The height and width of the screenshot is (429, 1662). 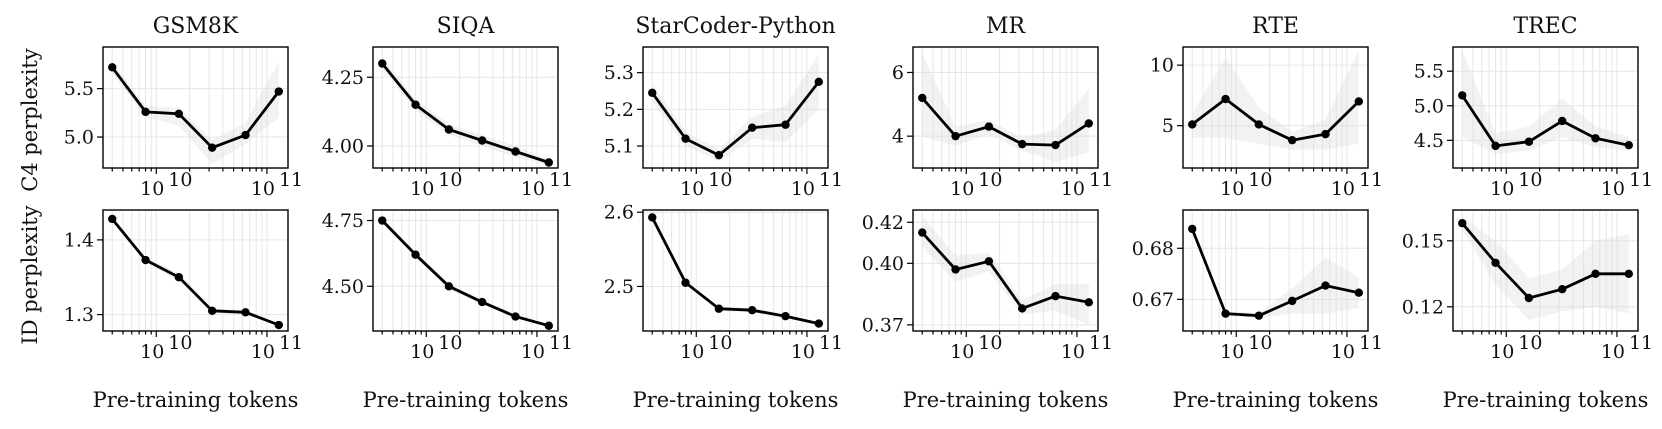 What do you see at coordinates (883, 264) in the screenshot?
I see `y-tick-label: 0.40` at bounding box center [883, 264].